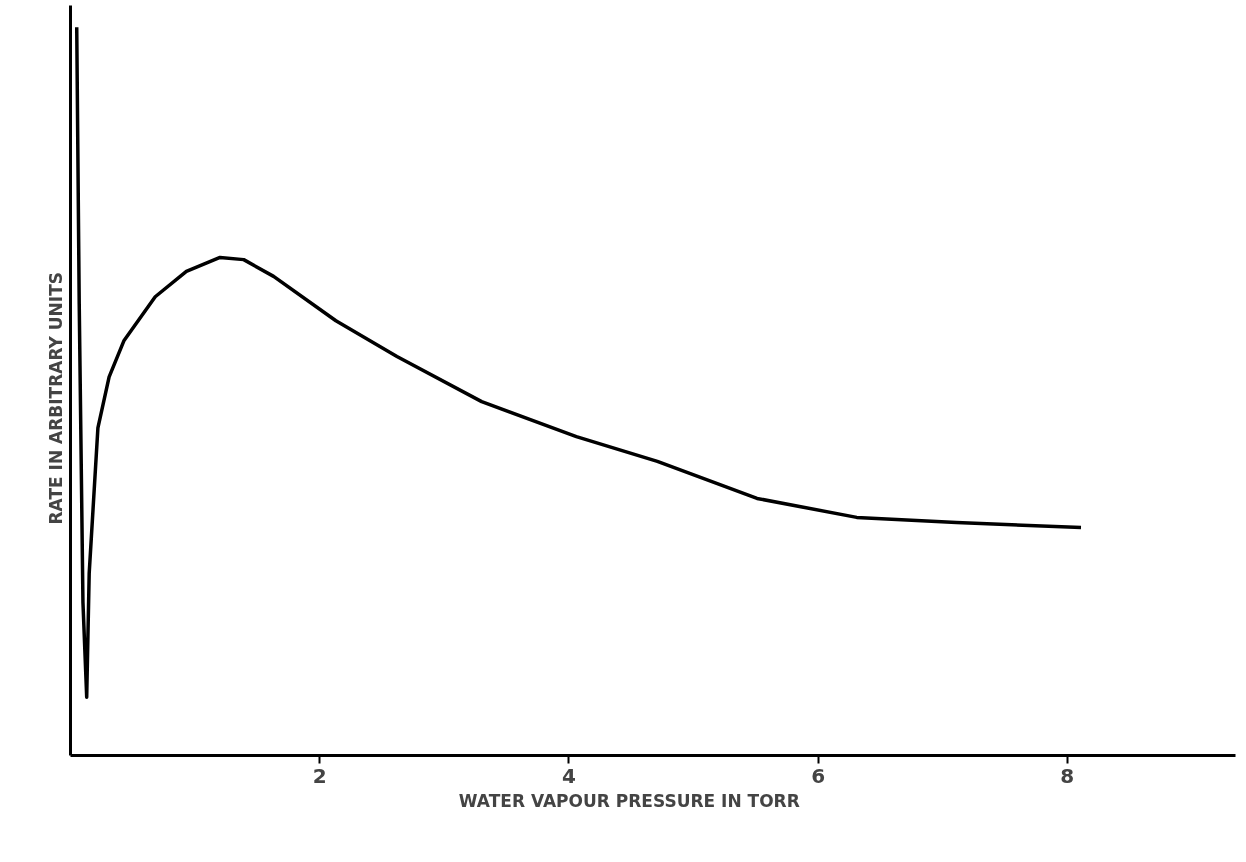 This screenshot has width=1246, height=862. What do you see at coordinates (568, 775) in the screenshot?
I see `x-tick-label: 4` at bounding box center [568, 775].